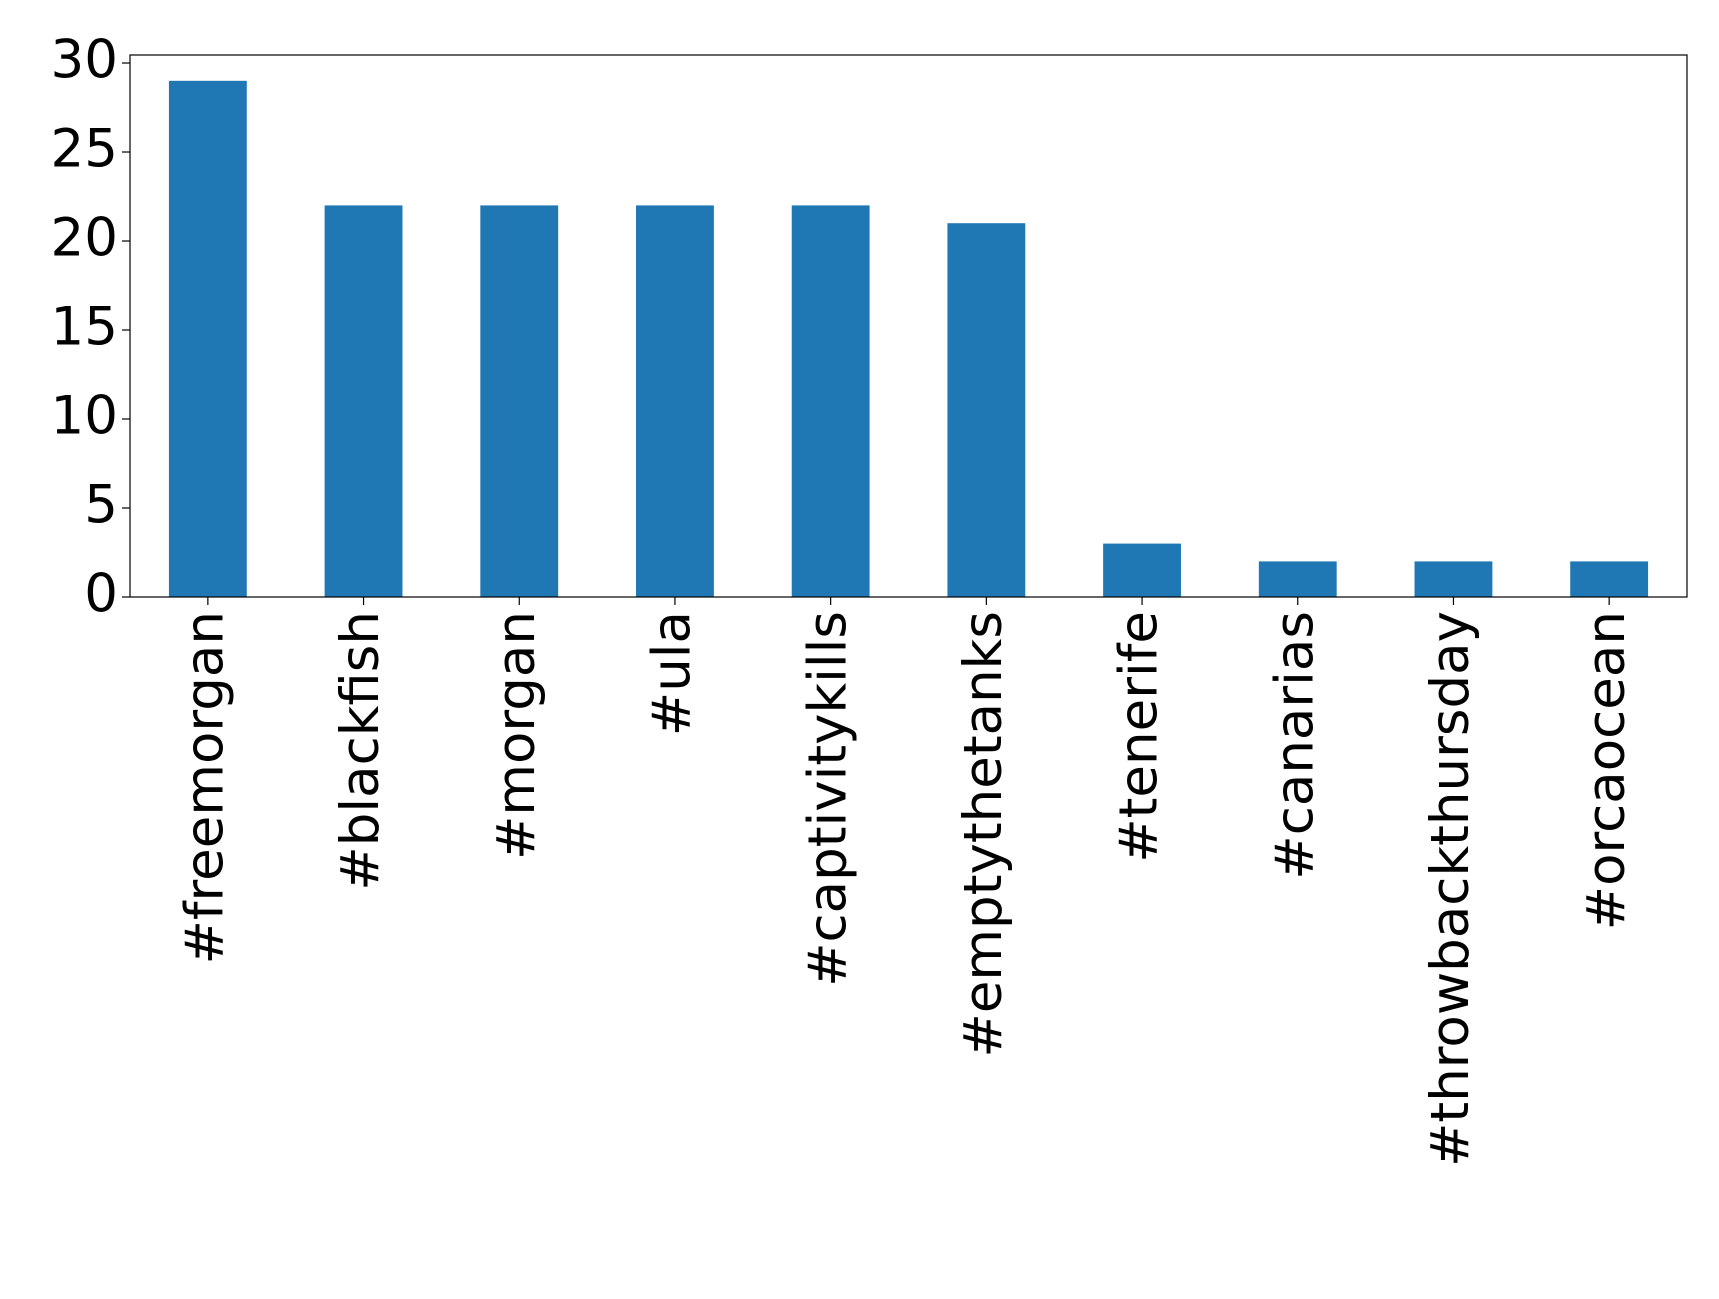 Image resolution: width=1719 pixels, height=1299 pixels. What do you see at coordinates (101, 594) in the screenshot?
I see `y-tick-label: 0` at bounding box center [101, 594].